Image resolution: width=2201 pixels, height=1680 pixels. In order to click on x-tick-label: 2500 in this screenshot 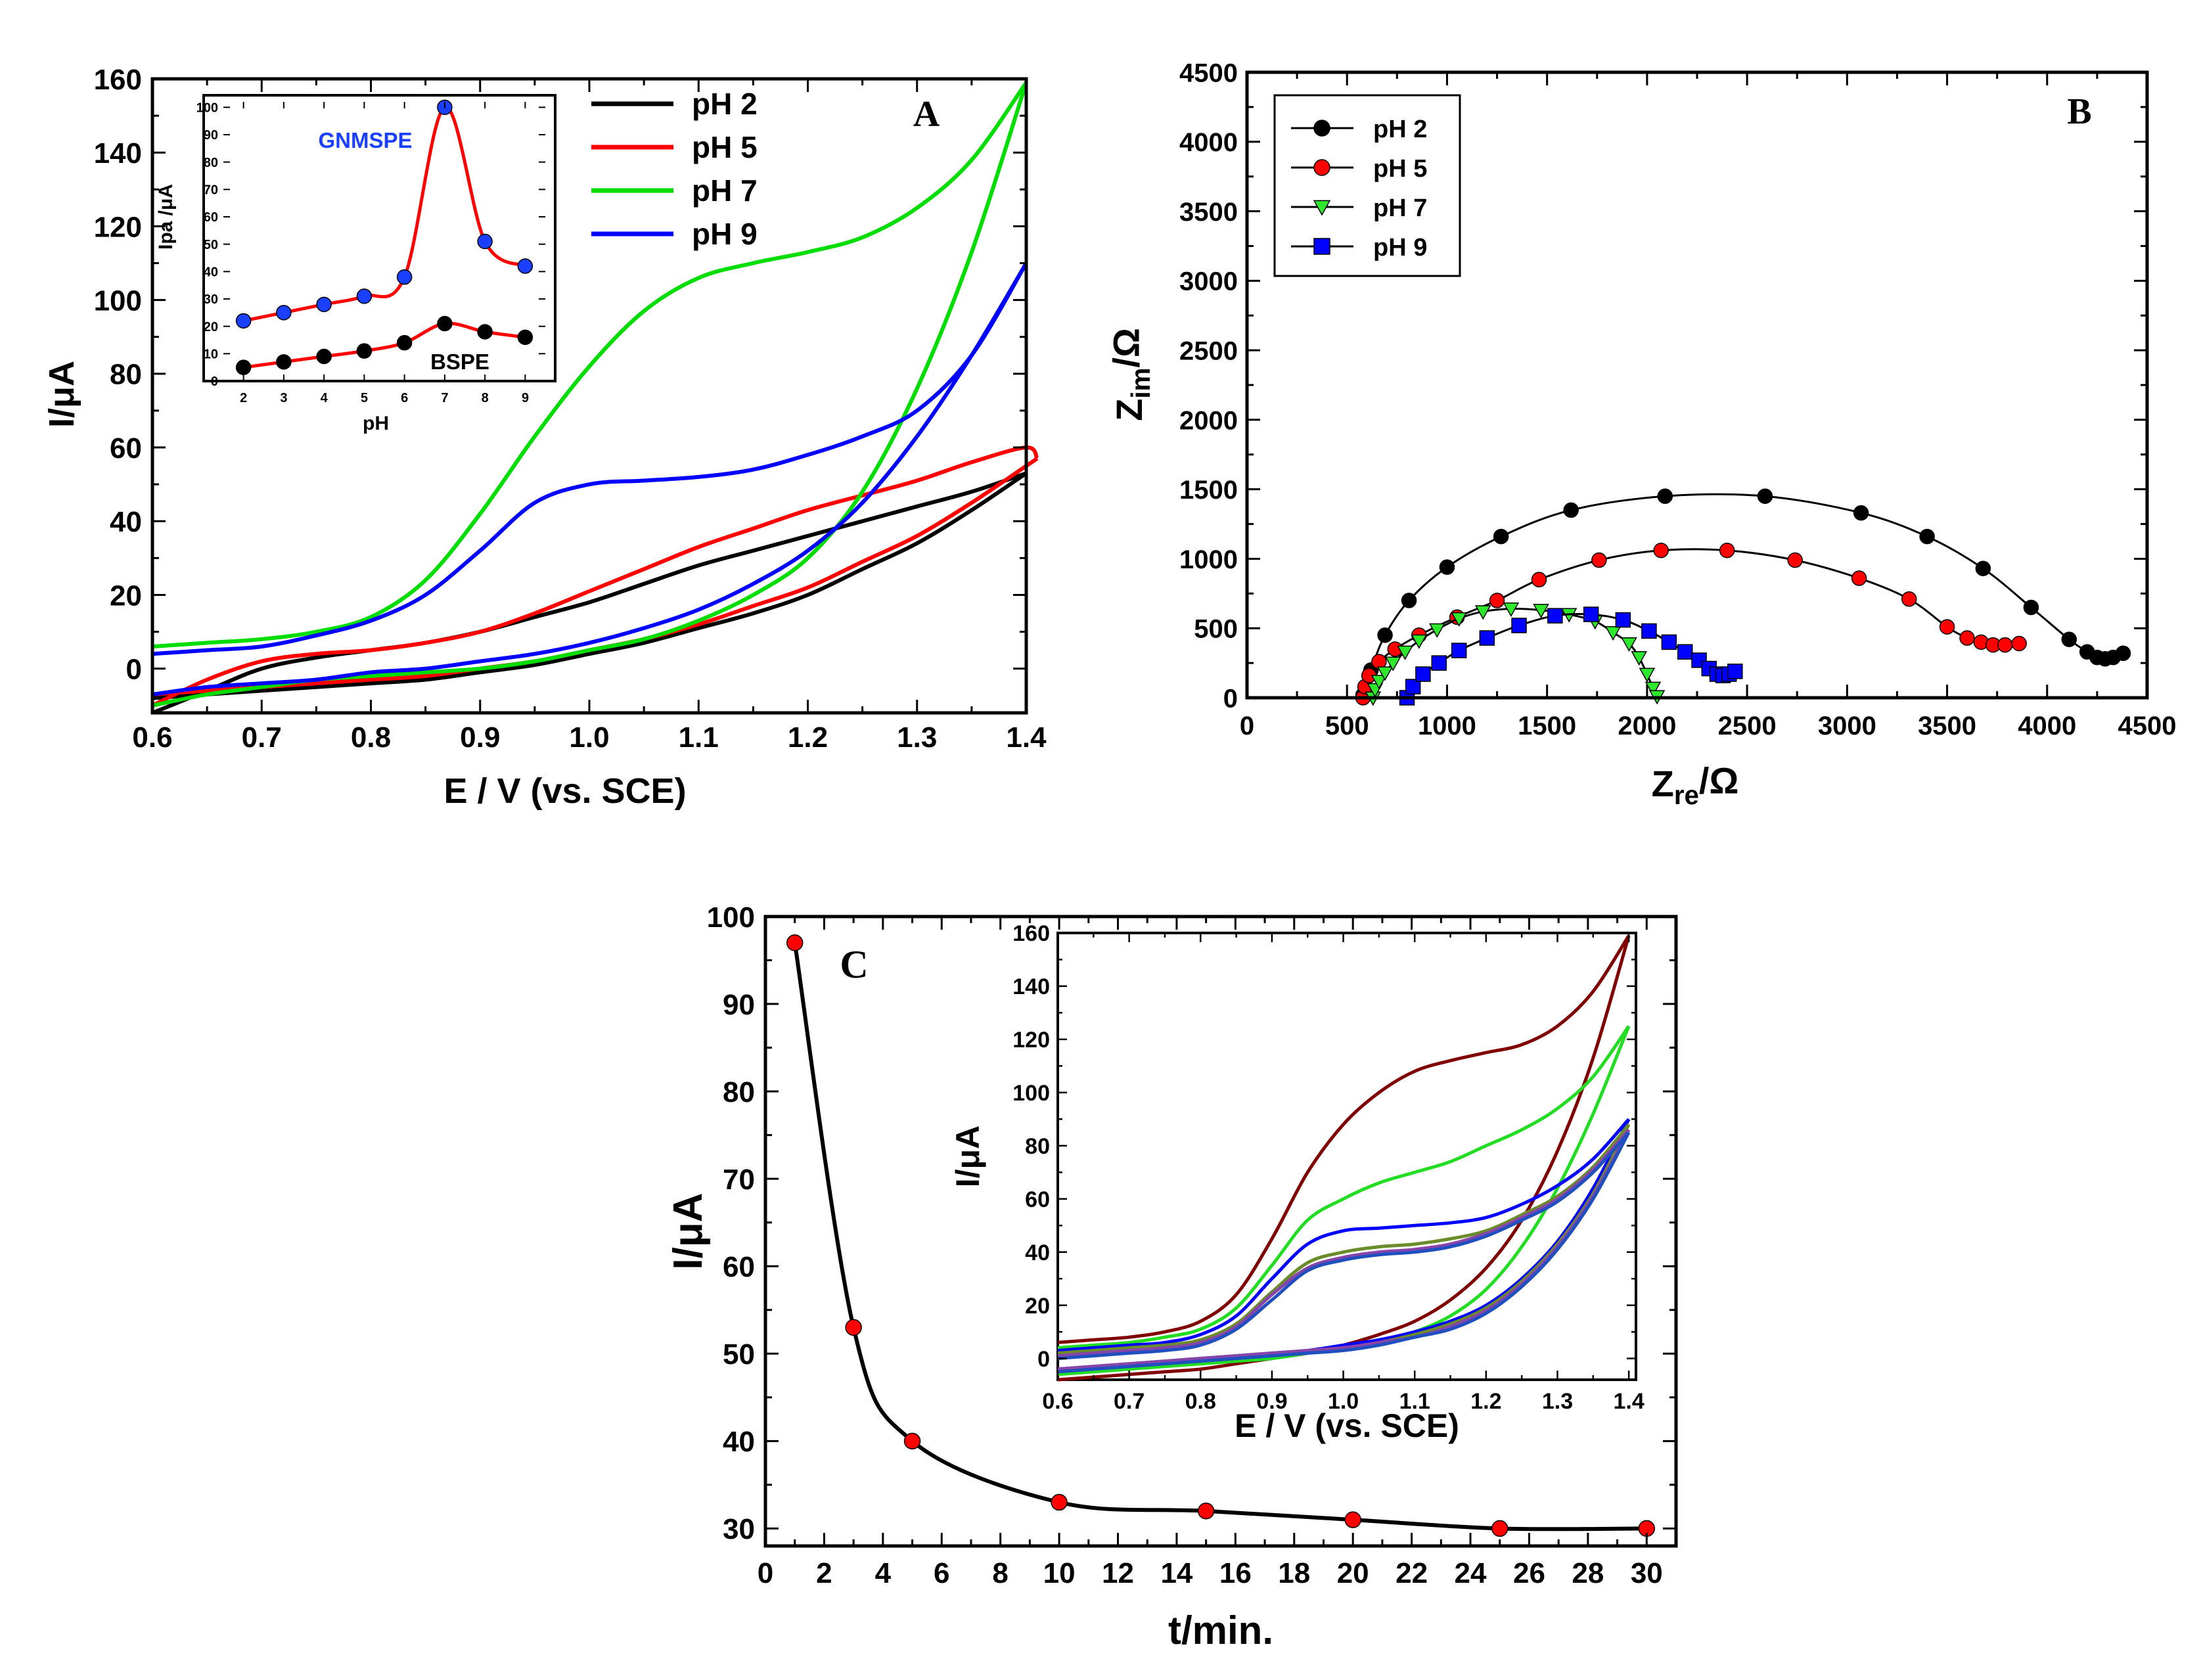, I will do `click(1747, 726)`.